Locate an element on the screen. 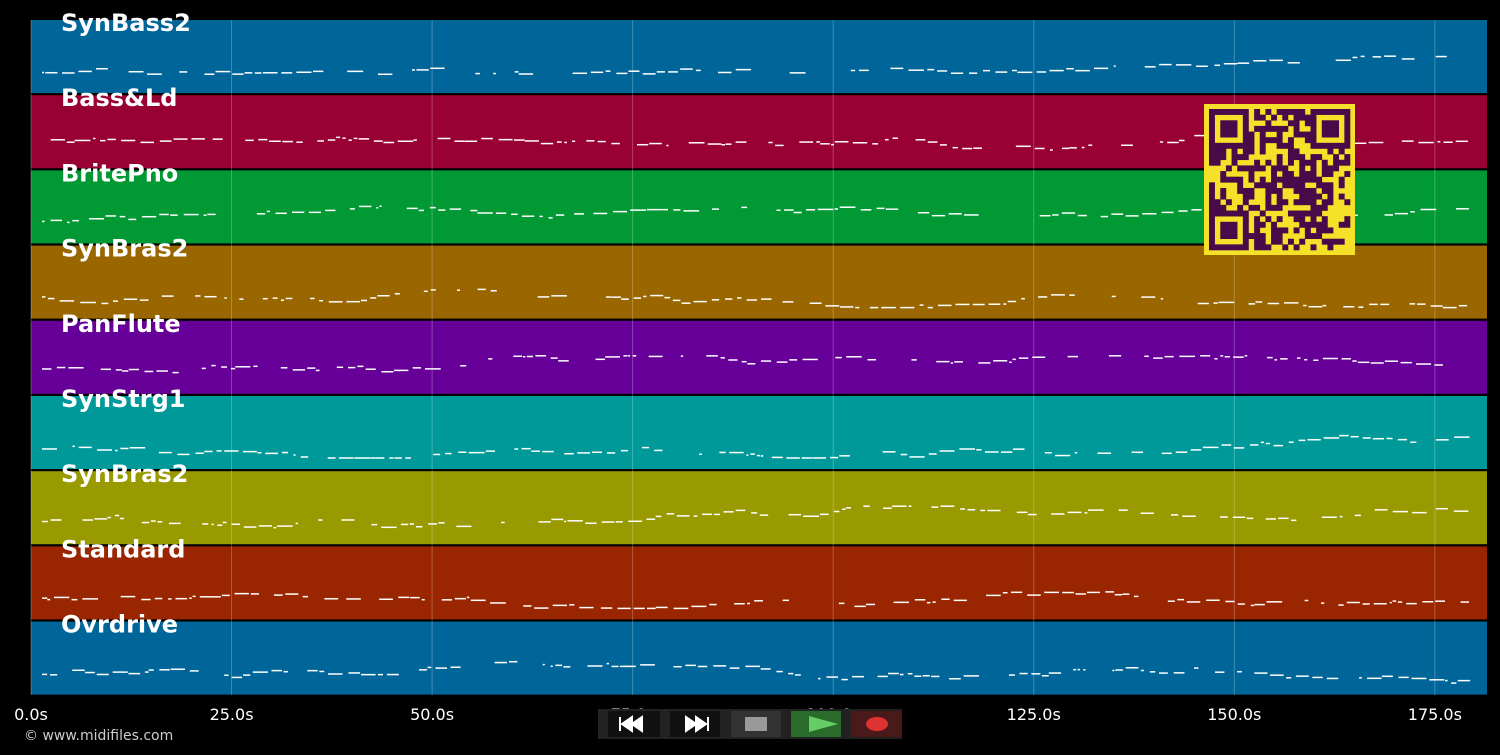  record-button is located at coordinates (876, 724).